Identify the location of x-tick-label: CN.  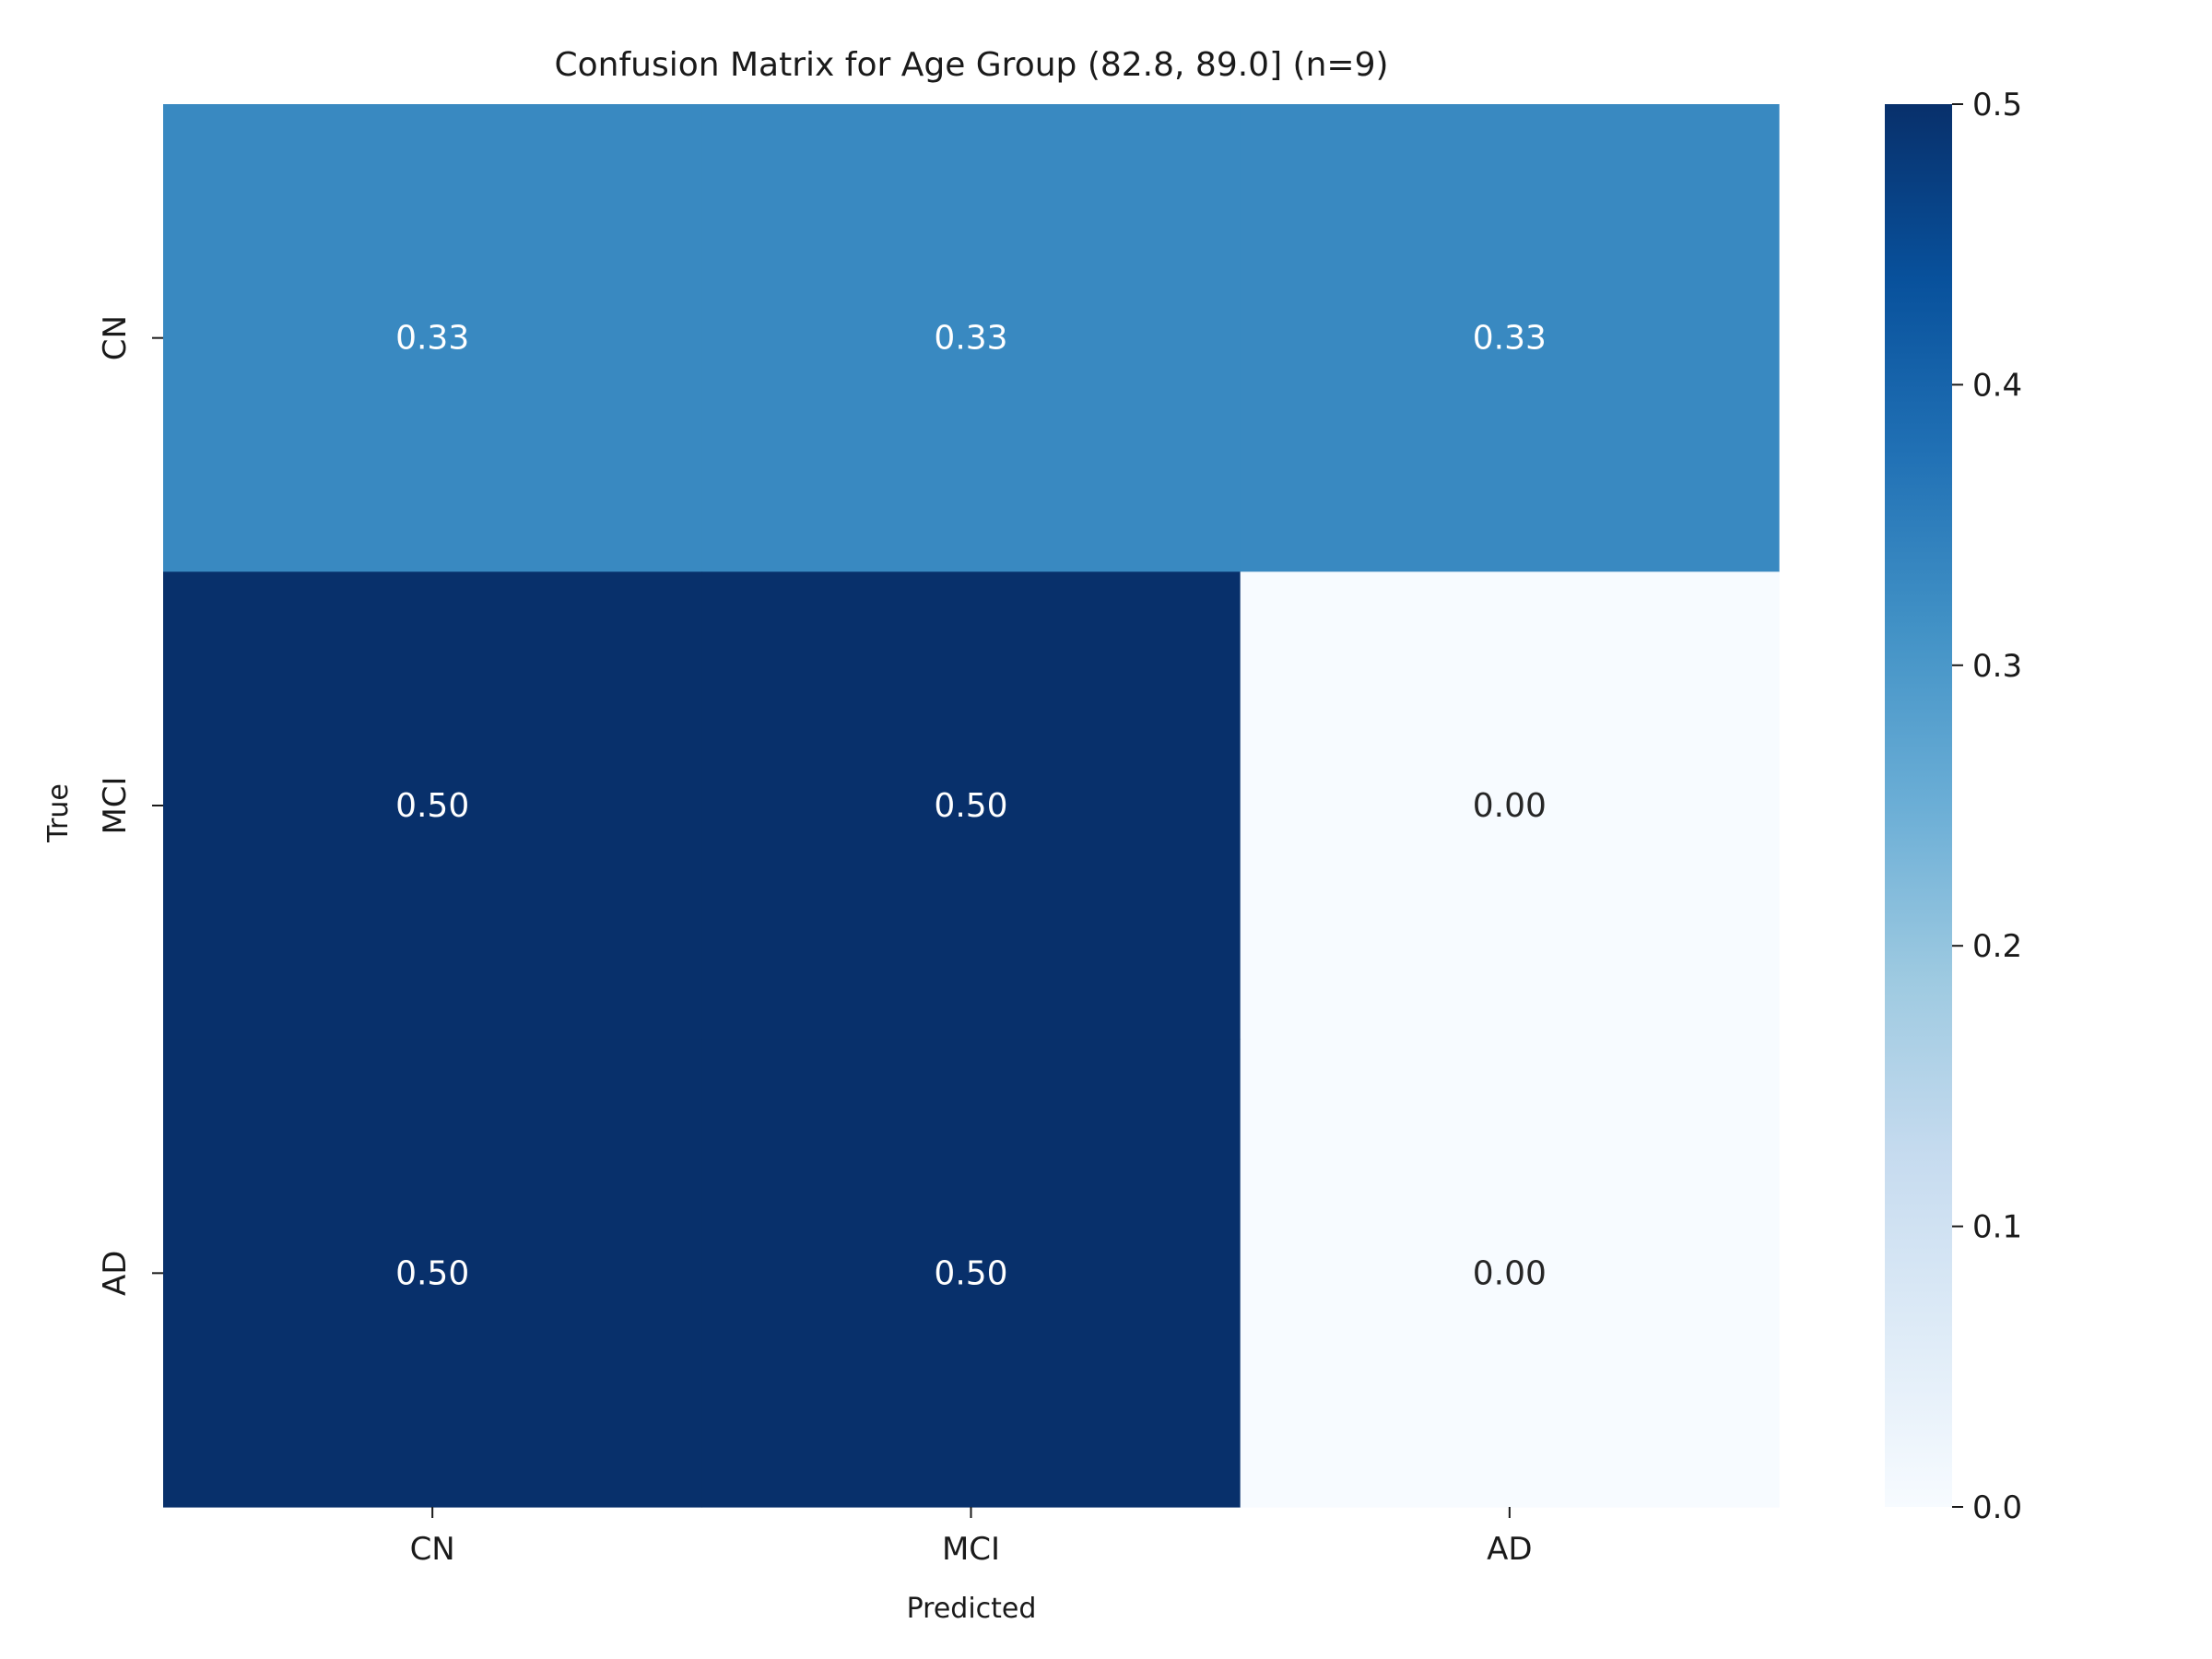
(432, 1549).